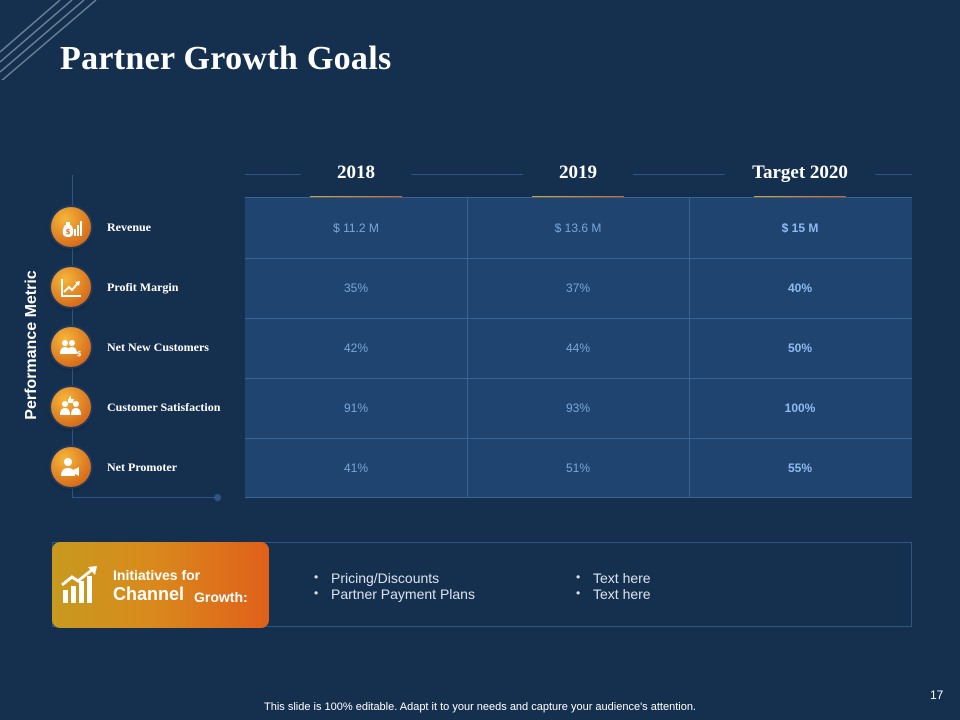 Image resolution: width=960 pixels, height=720 pixels. What do you see at coordinates (394, 594) in the screenshot?
I see `initiative-bullet: Partner Payment Plans` at bounding box center [394, 594].